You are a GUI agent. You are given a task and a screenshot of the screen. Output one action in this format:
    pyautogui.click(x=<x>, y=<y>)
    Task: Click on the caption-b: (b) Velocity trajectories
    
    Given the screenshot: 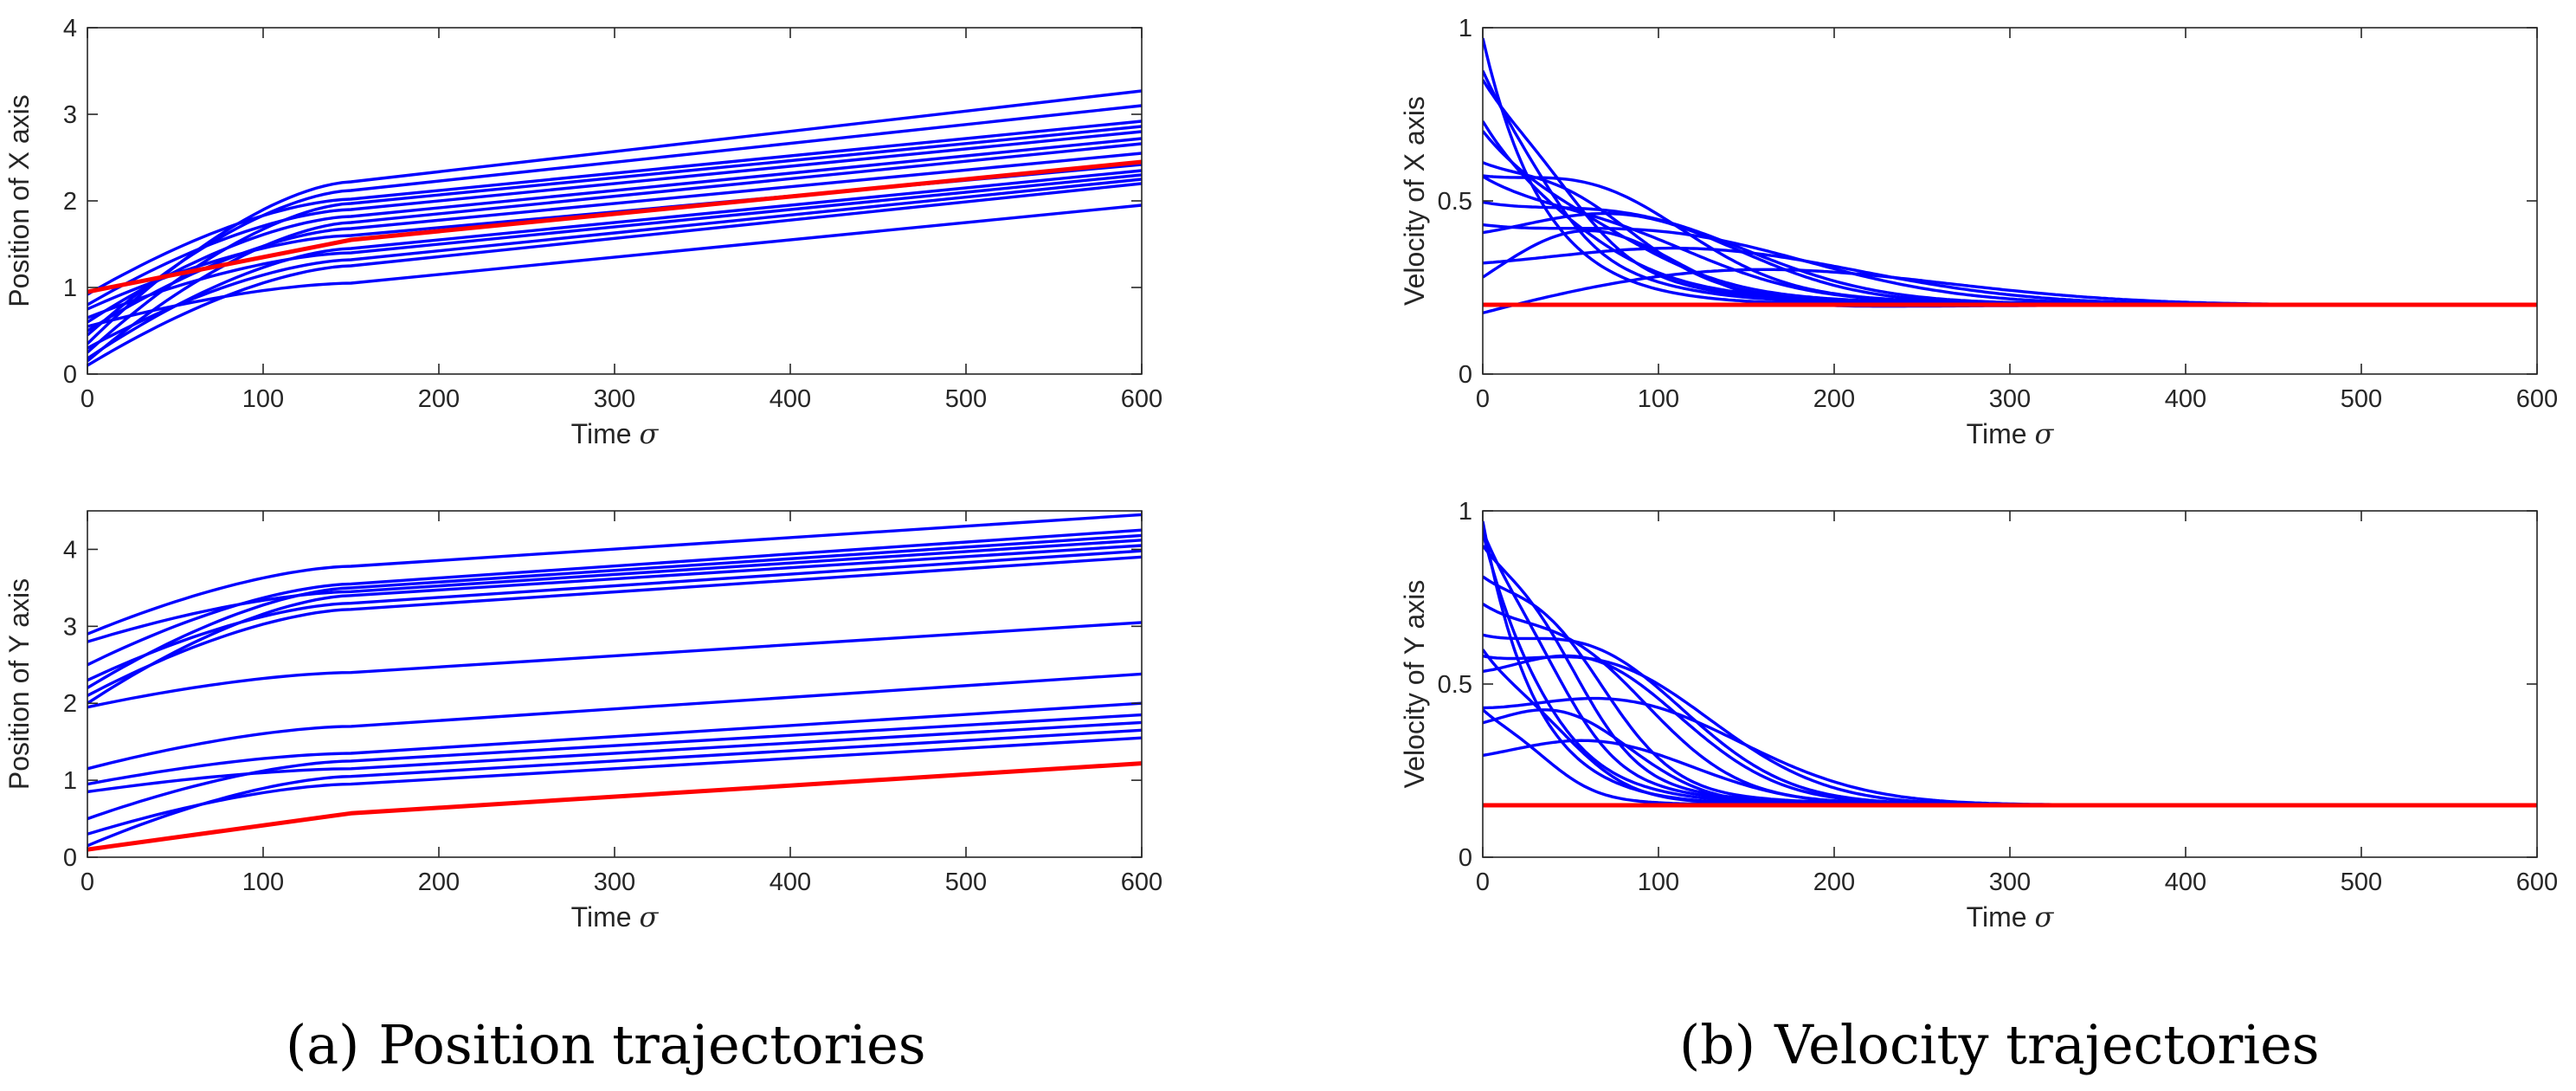 What is the action you would take?
    pyautogui.click(x=1999, y=1044)
    